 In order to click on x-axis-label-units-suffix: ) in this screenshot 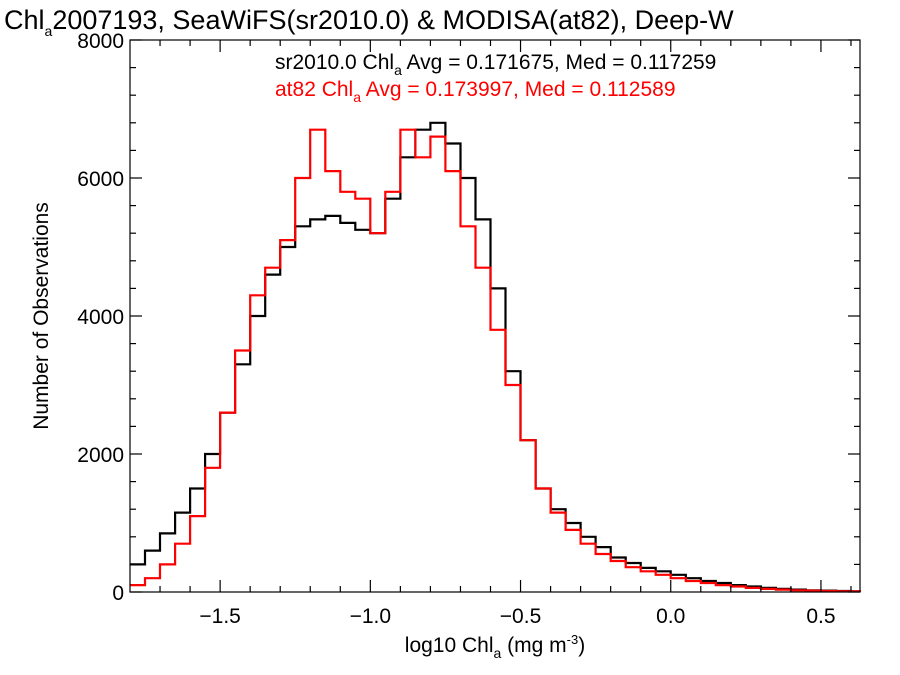, I will do `click(581, 645)`.